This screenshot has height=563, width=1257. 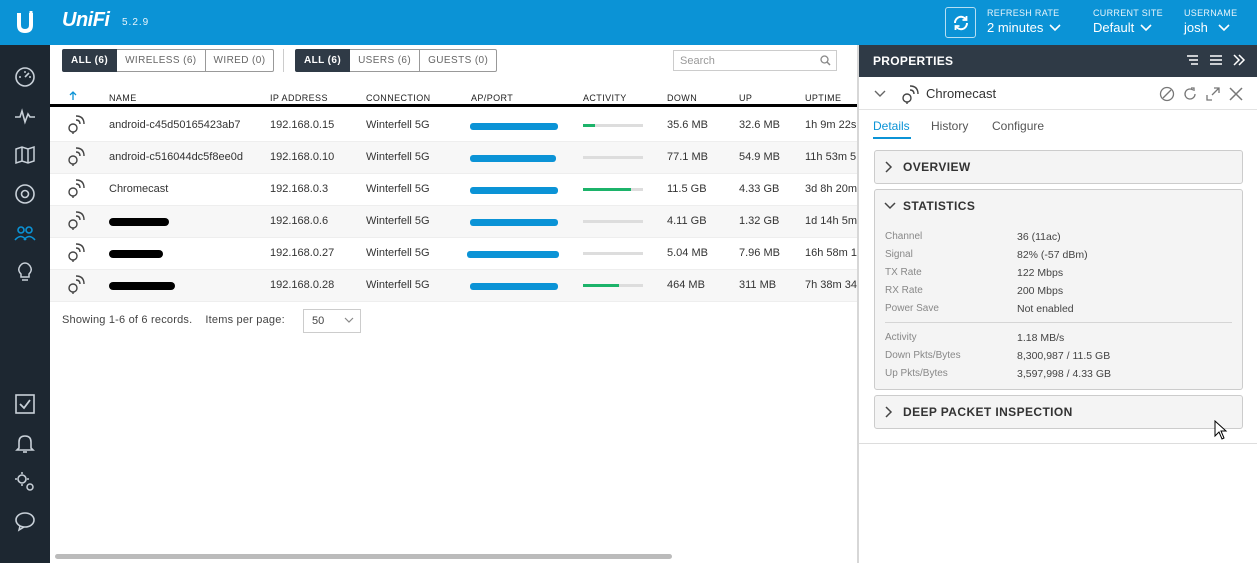 I want to click on client-up: 54.9 MB, so click(x=759, y=157).